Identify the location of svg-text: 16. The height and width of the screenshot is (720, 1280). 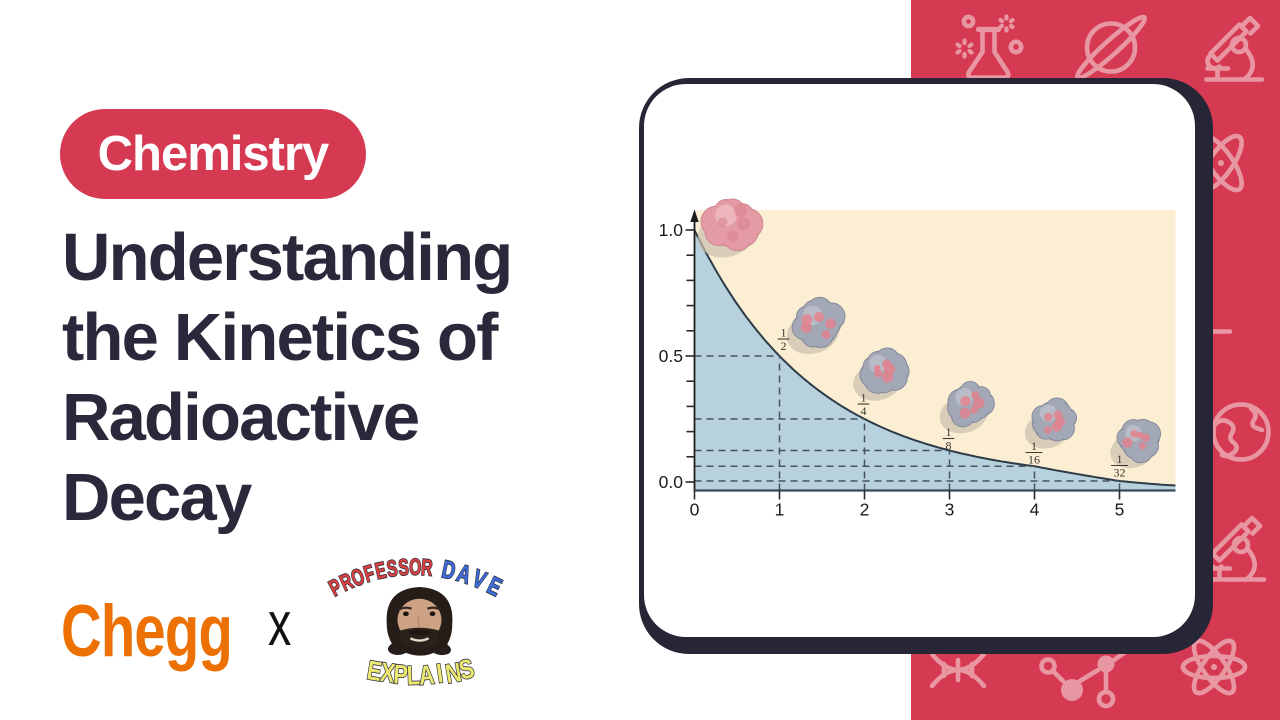
(1034, 460).